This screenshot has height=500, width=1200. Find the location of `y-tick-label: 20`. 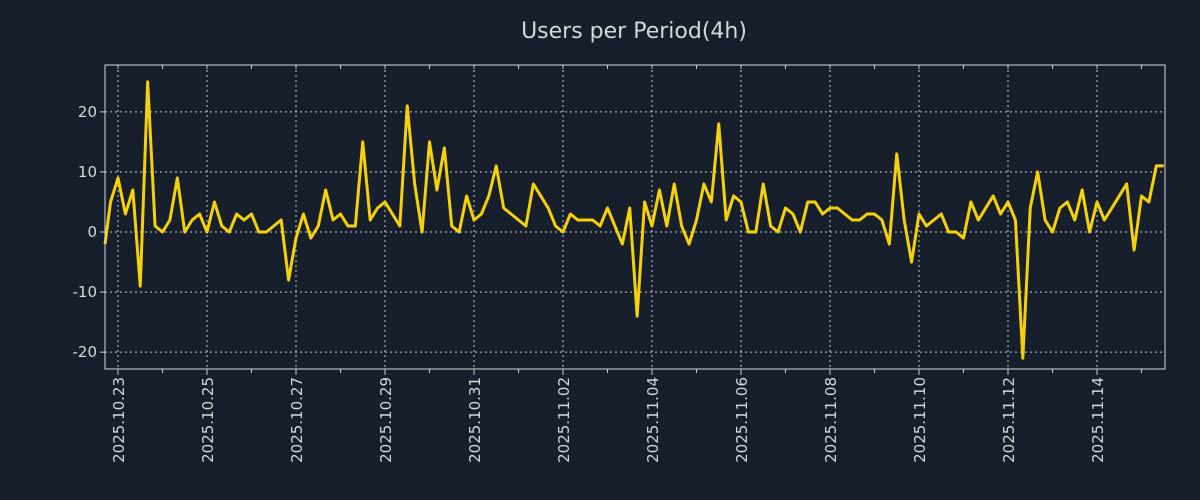

y-tick-label: 20 is located at coordinates (87, 112).